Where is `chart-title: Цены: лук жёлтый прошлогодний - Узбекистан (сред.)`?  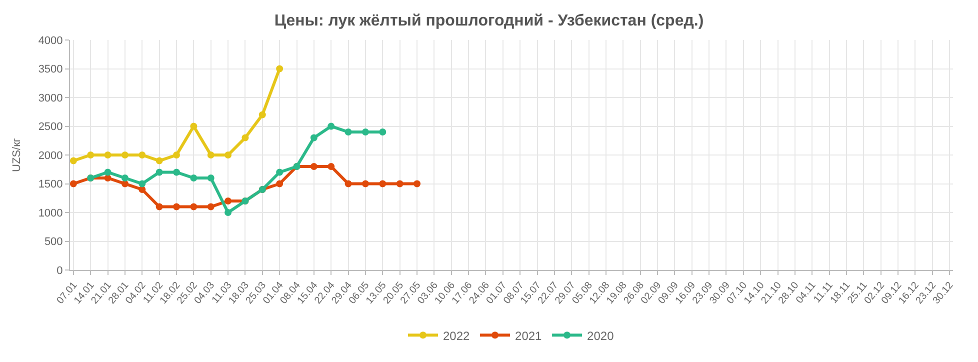
chart-title: Цены: лук жёлтый прошлогодний - Узбекистан (сред.) is located at coordinates (489, 21).